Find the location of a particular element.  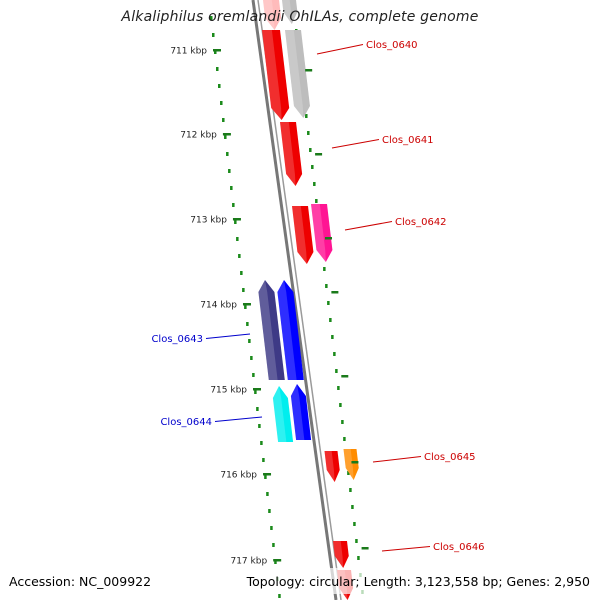

feature-clos-0646-body is located at coordinates (341, 554).